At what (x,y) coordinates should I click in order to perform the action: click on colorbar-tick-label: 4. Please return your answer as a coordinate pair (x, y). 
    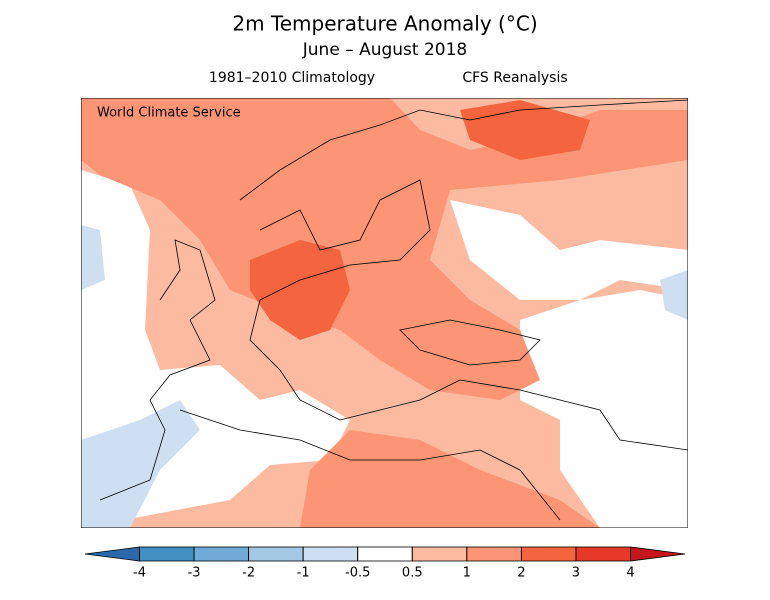
    Looking at the image, I should click on (630, 573).